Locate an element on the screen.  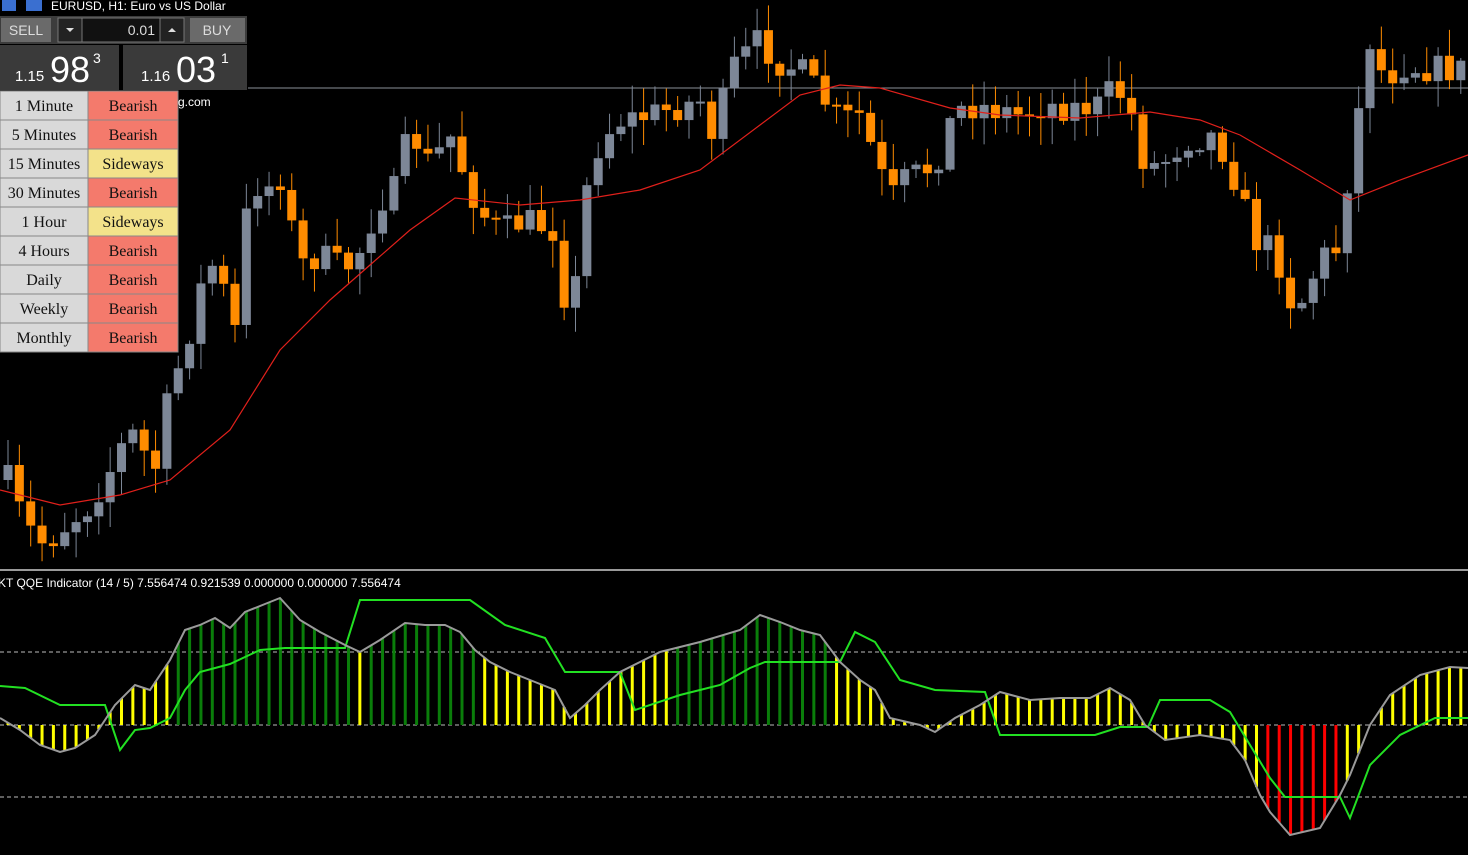
watermark: g.com is located at coordinates (194, 102).